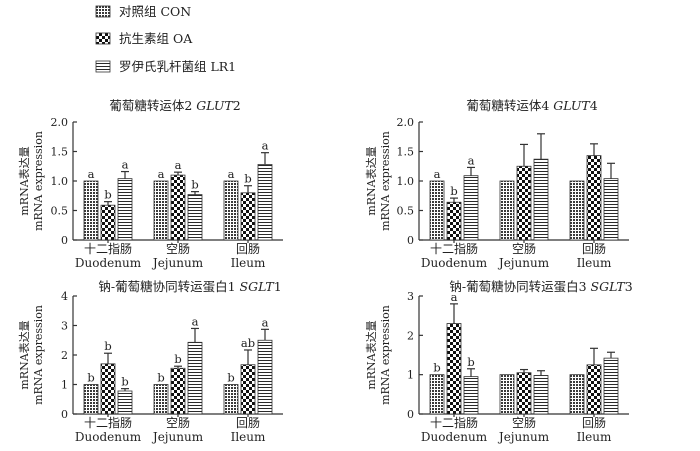 The image size is (700, 451). I want to click on legend-item-con: 对照组 CON, so click(143, 11).